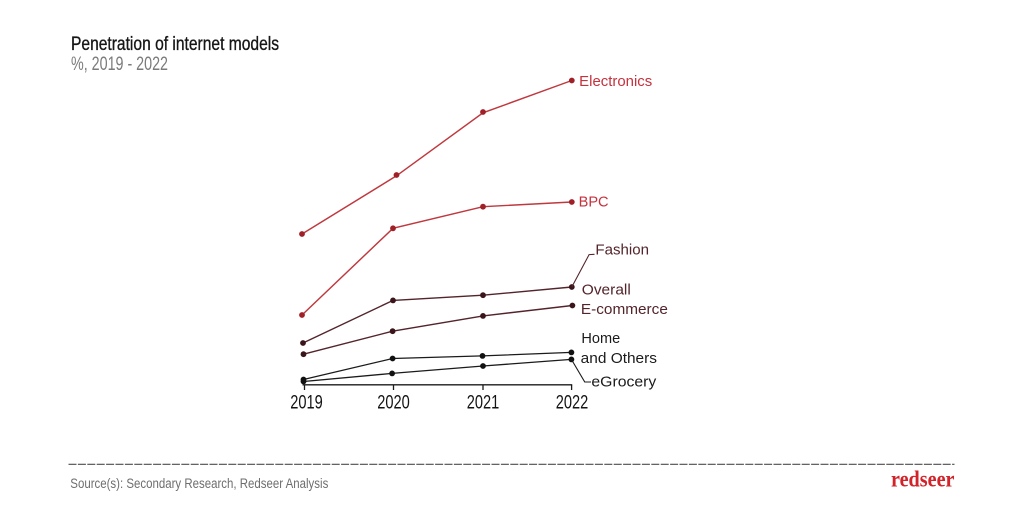 Image resolution: width=1024 pixels, height=528 pixels. Describe the element at coordinates (306, 403) in the screenshot. I see `svg-text: 2019` at that location.